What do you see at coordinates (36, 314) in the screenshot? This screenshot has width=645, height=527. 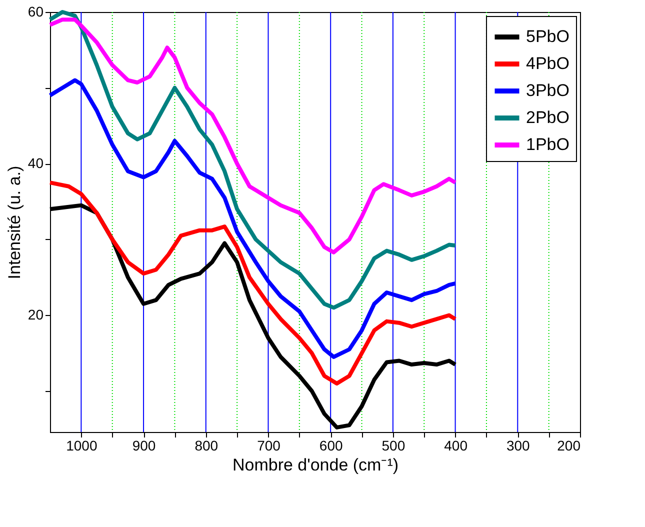 I see `y-tick-label: 20` at bounding box center [36, 314].